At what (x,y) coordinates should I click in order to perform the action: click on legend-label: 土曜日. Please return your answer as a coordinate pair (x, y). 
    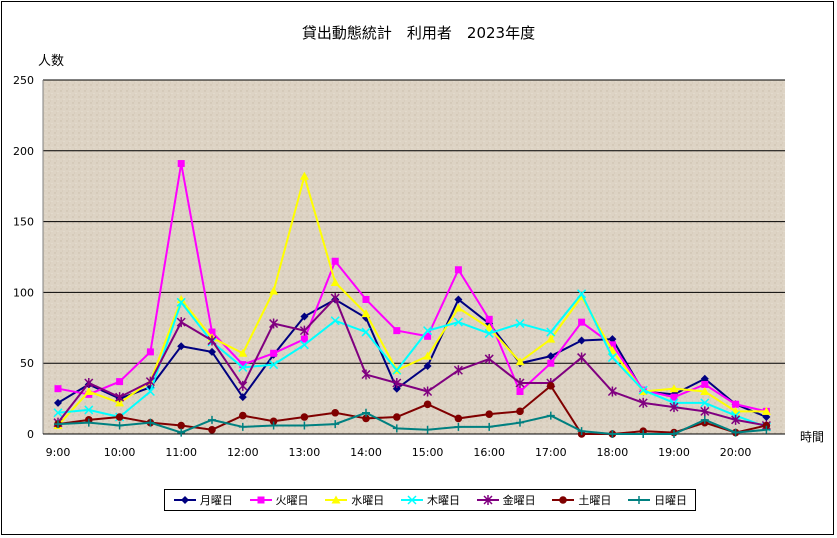
    Looking at the image, I should click on (595, 500).